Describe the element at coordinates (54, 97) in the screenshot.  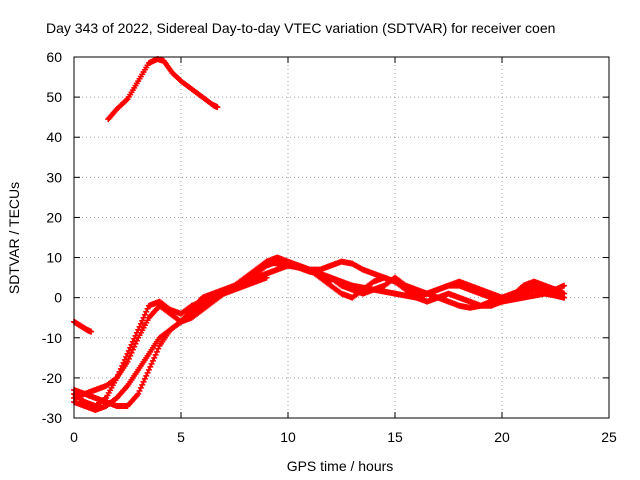
I see `y-tick-label: 50` at that location.